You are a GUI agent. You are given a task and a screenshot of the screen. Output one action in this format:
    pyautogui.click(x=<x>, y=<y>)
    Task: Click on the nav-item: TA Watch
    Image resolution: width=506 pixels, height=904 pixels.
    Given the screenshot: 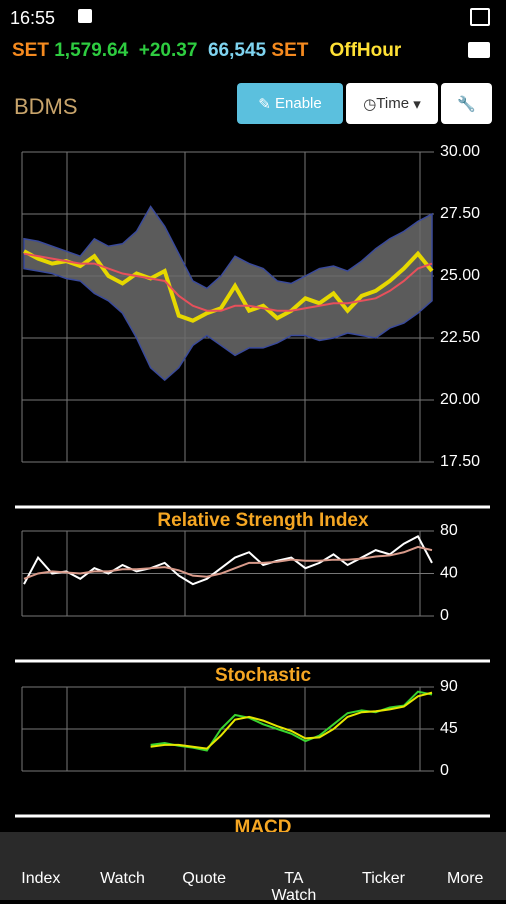 What is the action you would take?
    pyautogui.click(x=294, y=887)
    